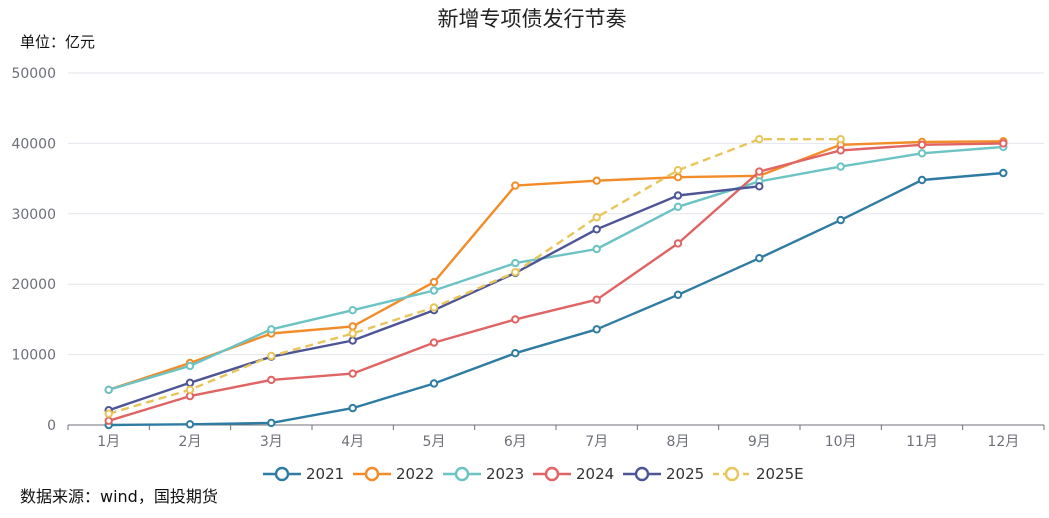  I want to click on legend: 2021 2022 2023 2024 2025 2025E, so click(533, 474).